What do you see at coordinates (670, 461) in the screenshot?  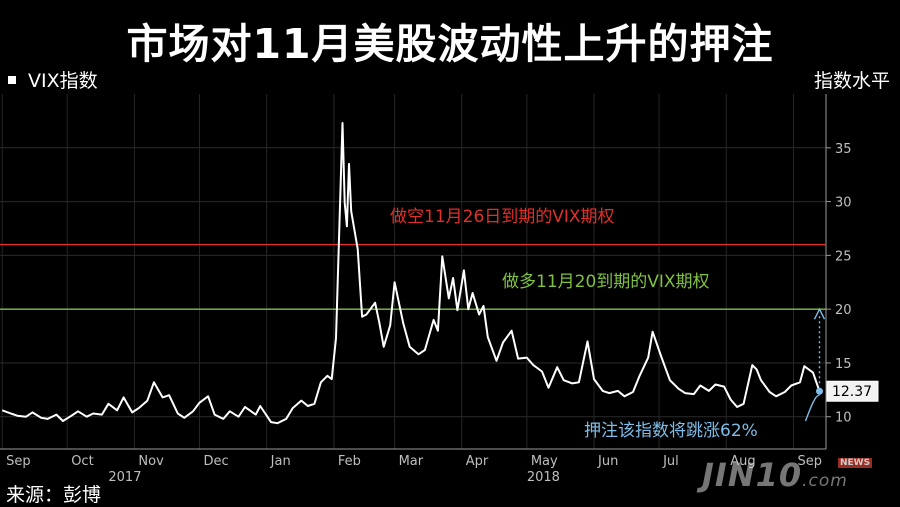 I see `x-tick-label: Jul` at bounding box center [670, 461].